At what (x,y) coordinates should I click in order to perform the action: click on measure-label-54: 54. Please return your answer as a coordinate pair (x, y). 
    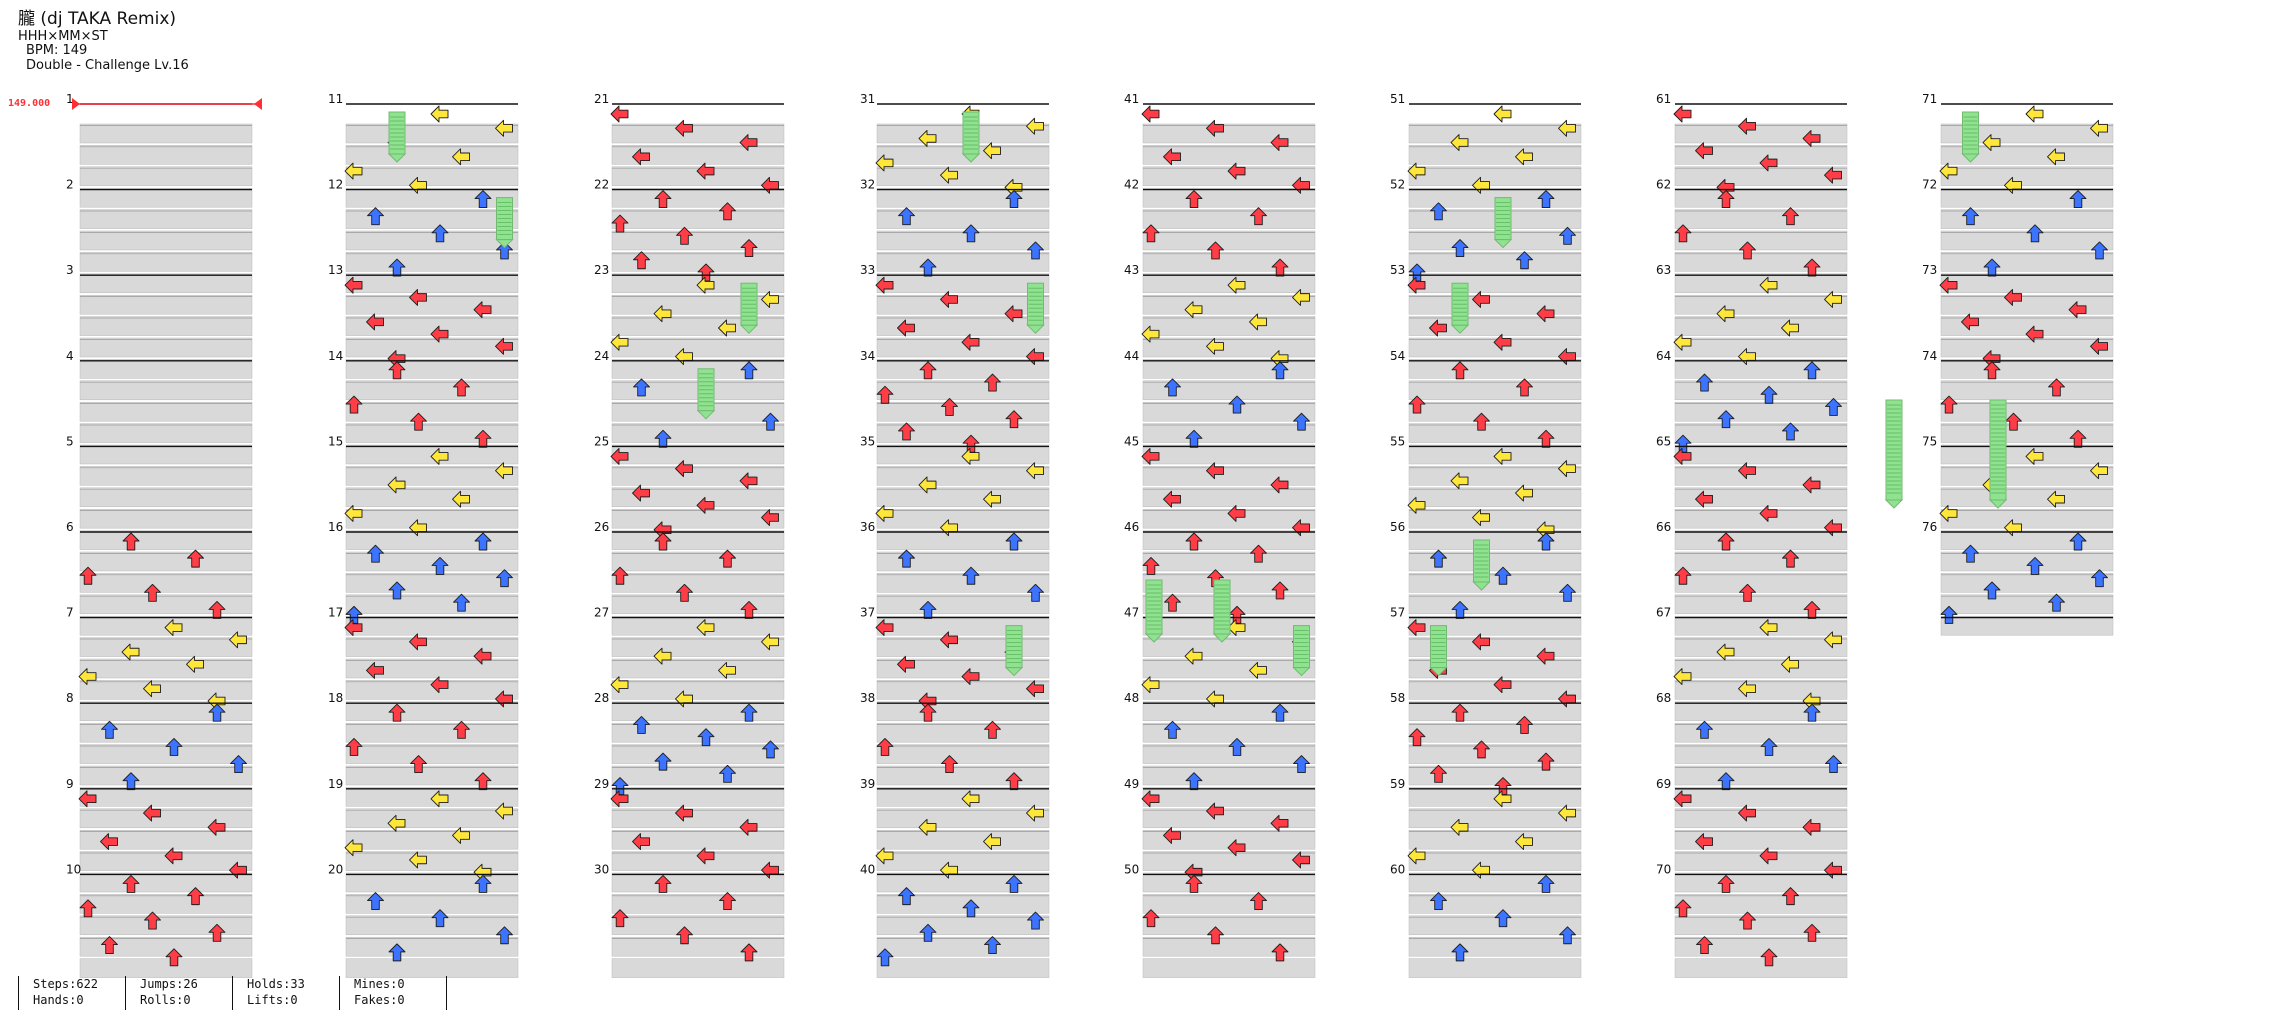
    Looking at the image, I should click on (1397, 356).